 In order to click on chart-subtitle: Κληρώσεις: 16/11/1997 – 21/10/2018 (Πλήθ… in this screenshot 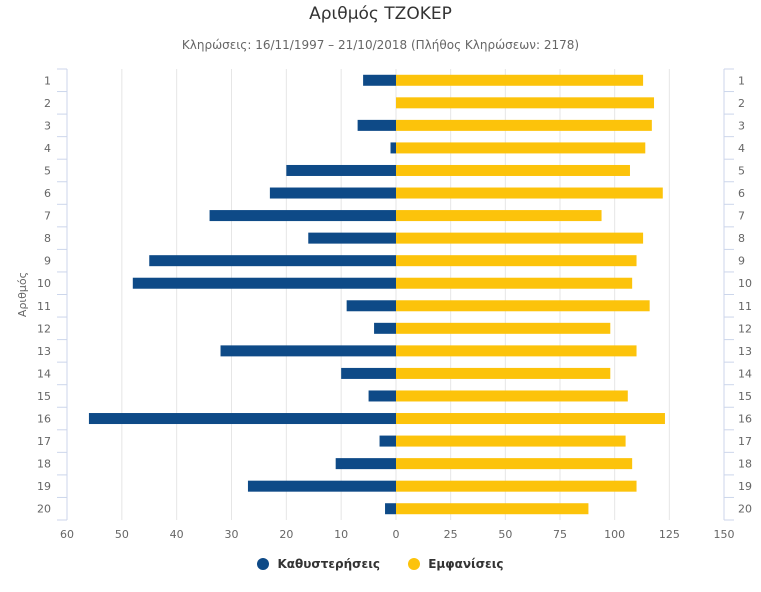, I will do `click(380, 45)`.